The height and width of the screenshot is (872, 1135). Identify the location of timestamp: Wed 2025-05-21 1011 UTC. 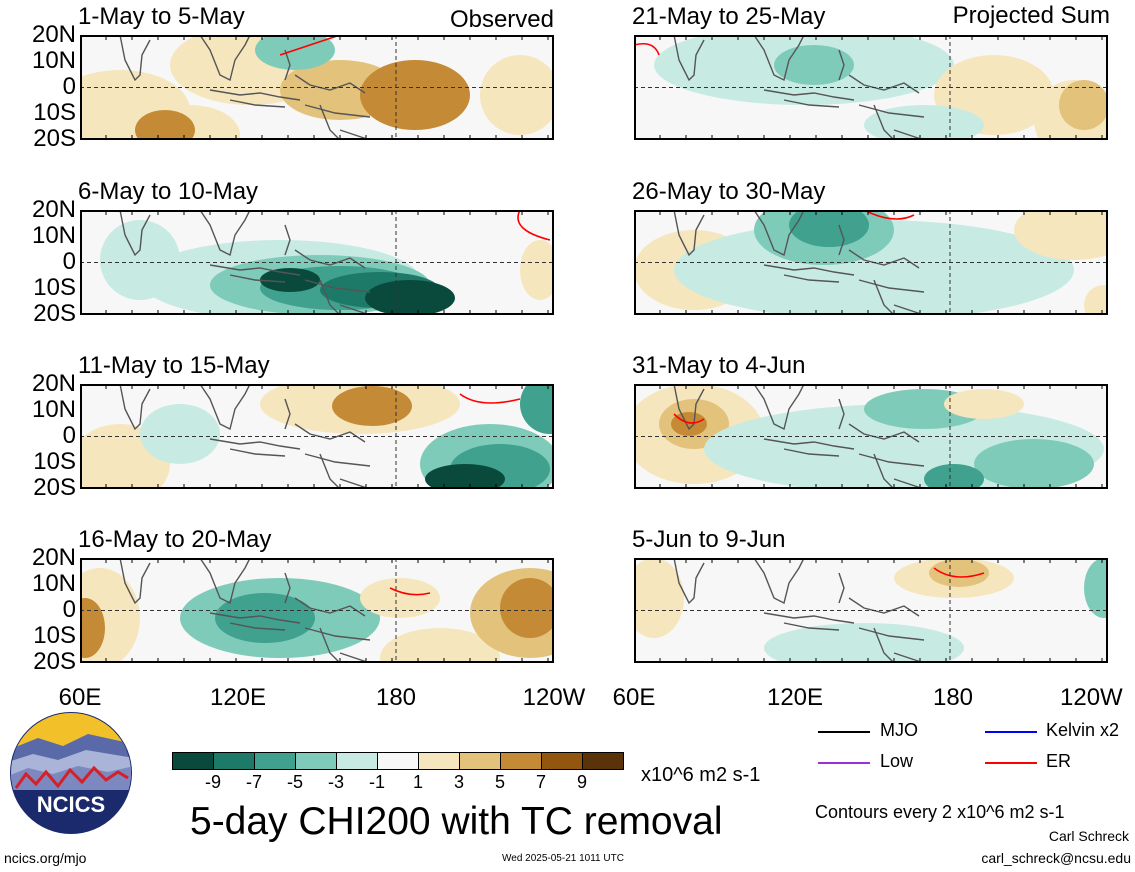
(563, 858).